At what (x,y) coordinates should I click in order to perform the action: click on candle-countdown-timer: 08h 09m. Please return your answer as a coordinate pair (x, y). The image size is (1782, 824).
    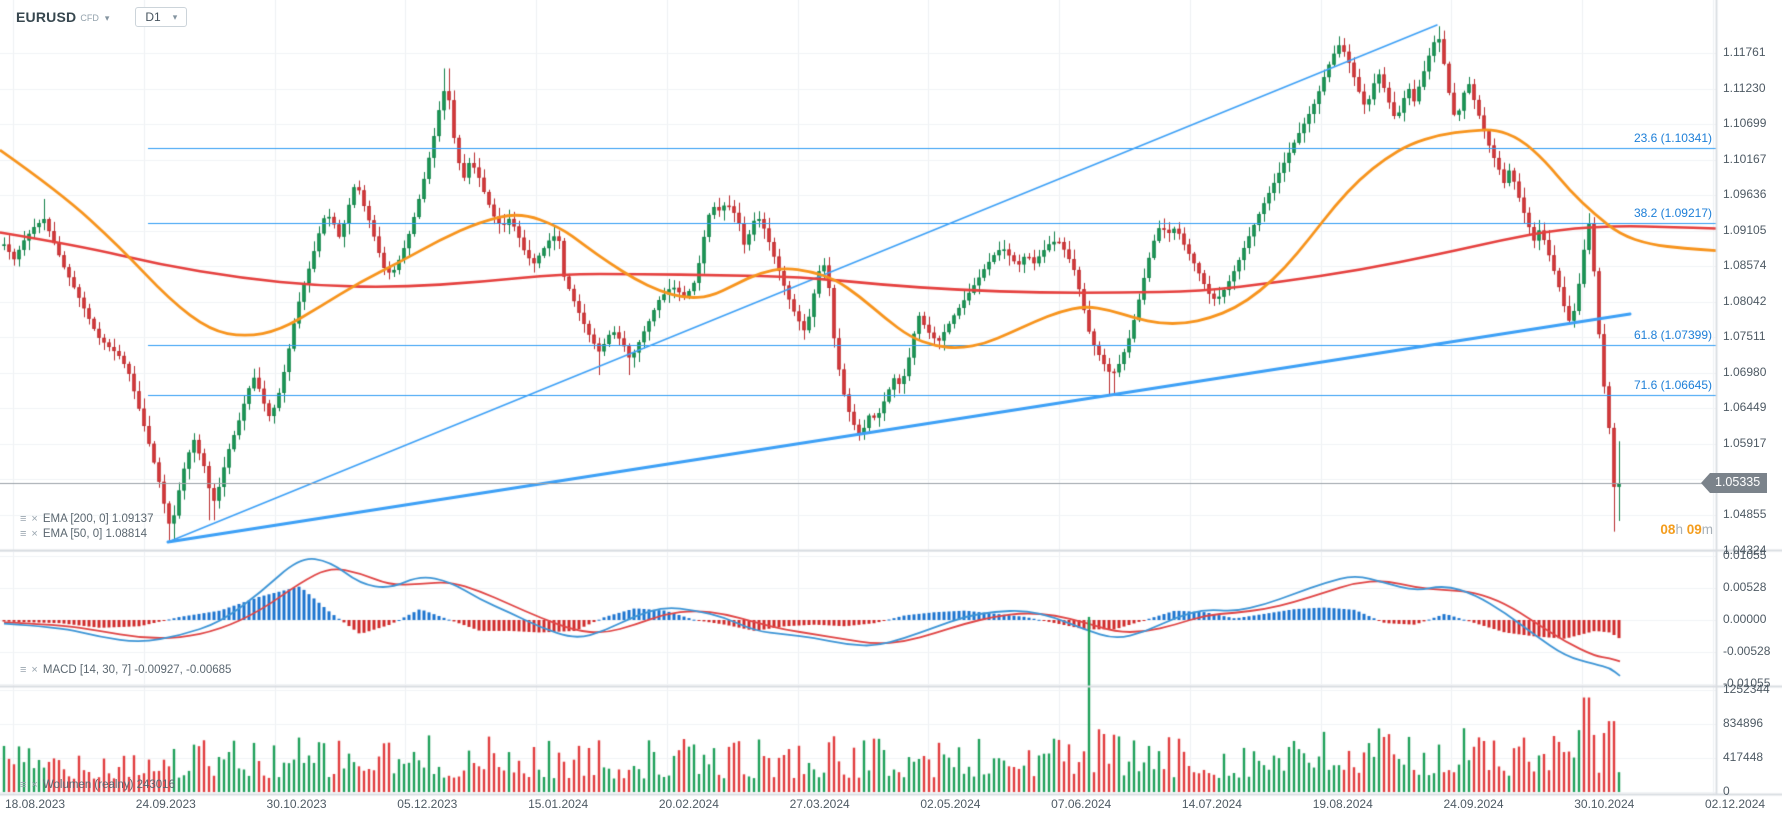
    Looking at the image, I should click on (1686, 529).